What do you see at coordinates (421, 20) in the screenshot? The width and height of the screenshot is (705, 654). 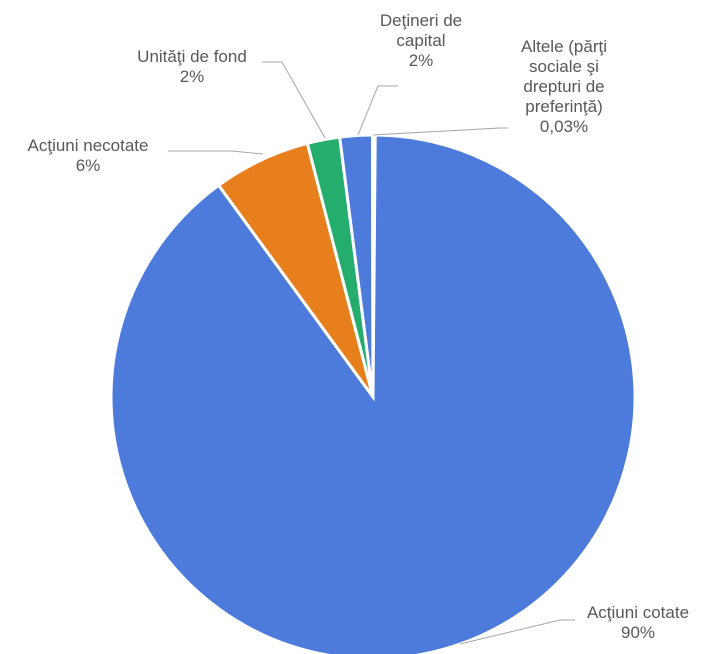 I see `data-label-line: Deţineri de` at bounding box center [421, 20].